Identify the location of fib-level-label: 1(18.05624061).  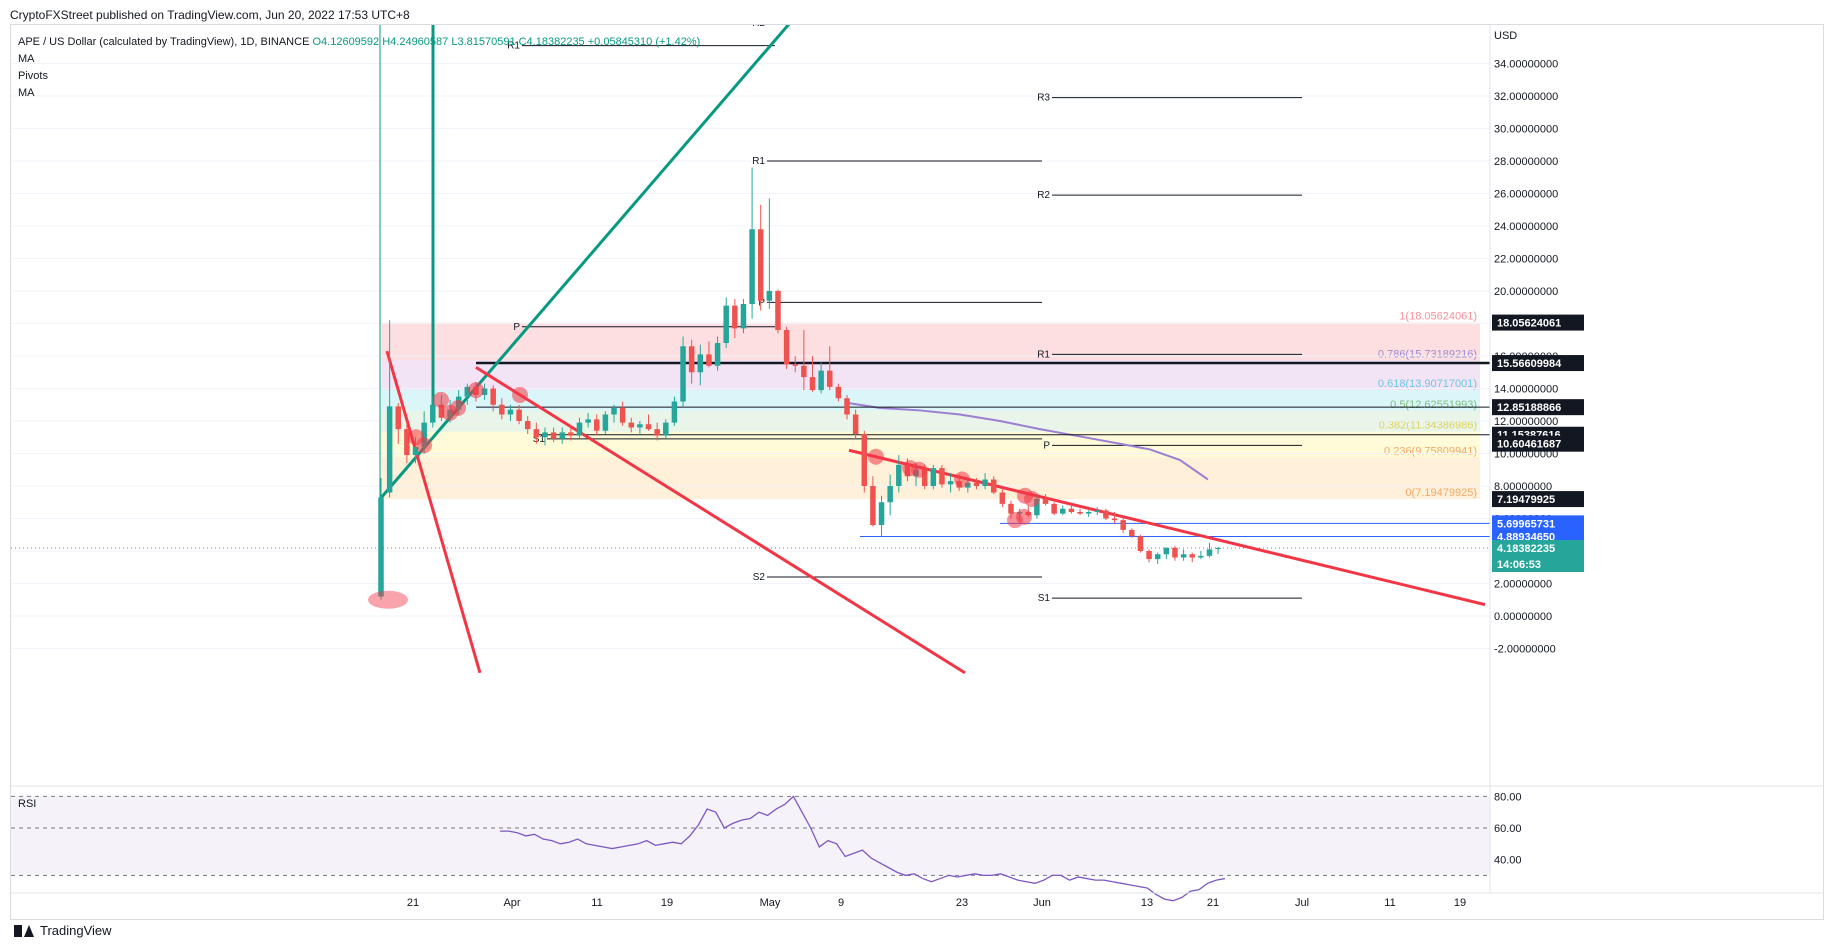
(1438, 317).